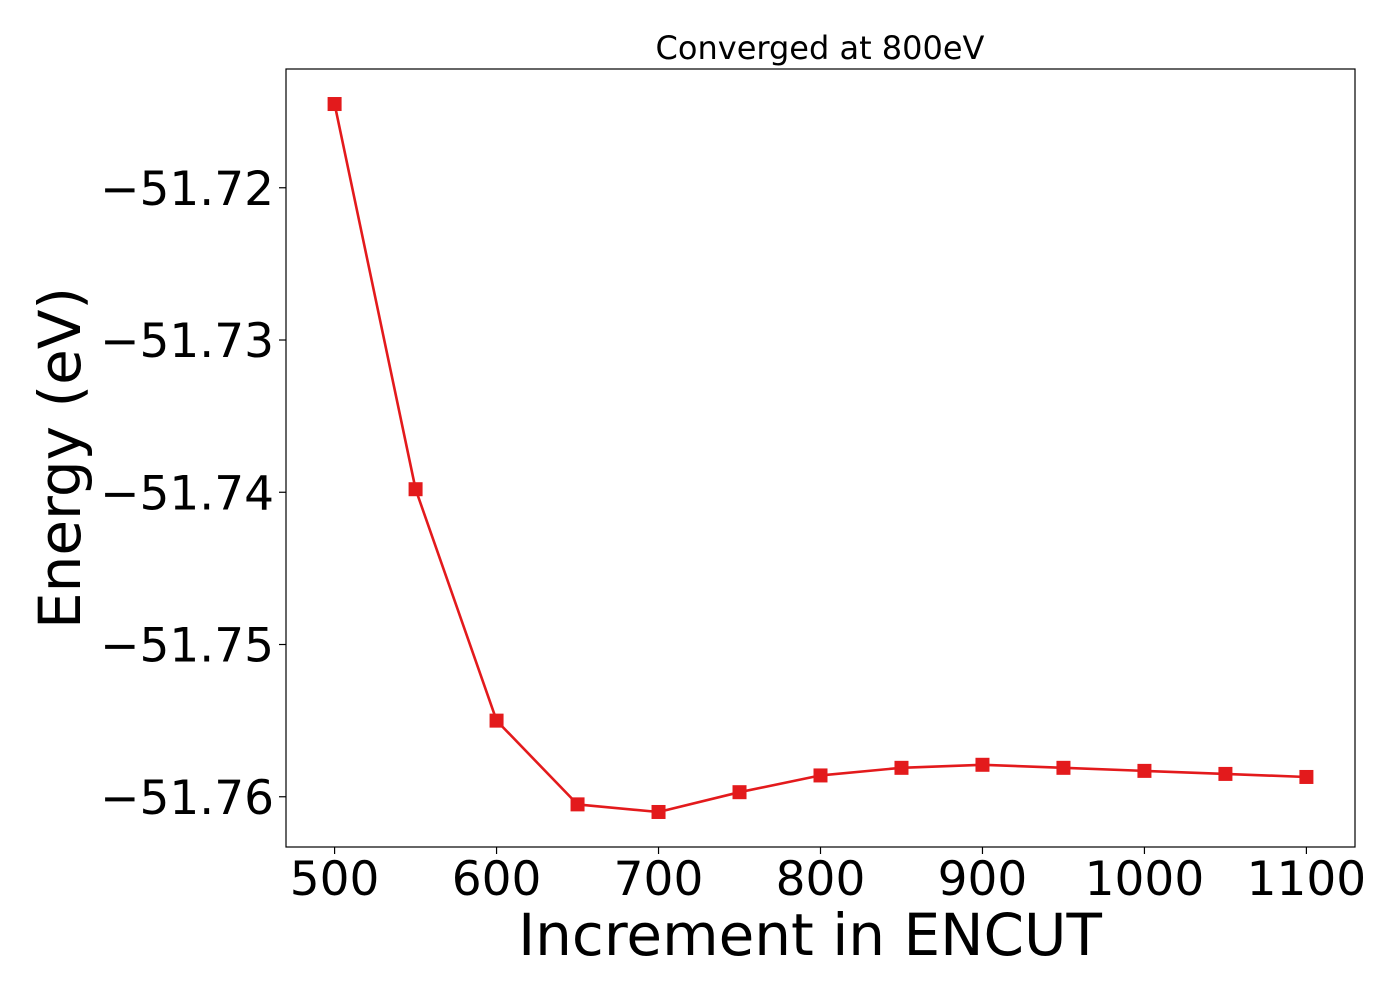  I want to click on y-tick-label: −51.75, so click(187, 646).